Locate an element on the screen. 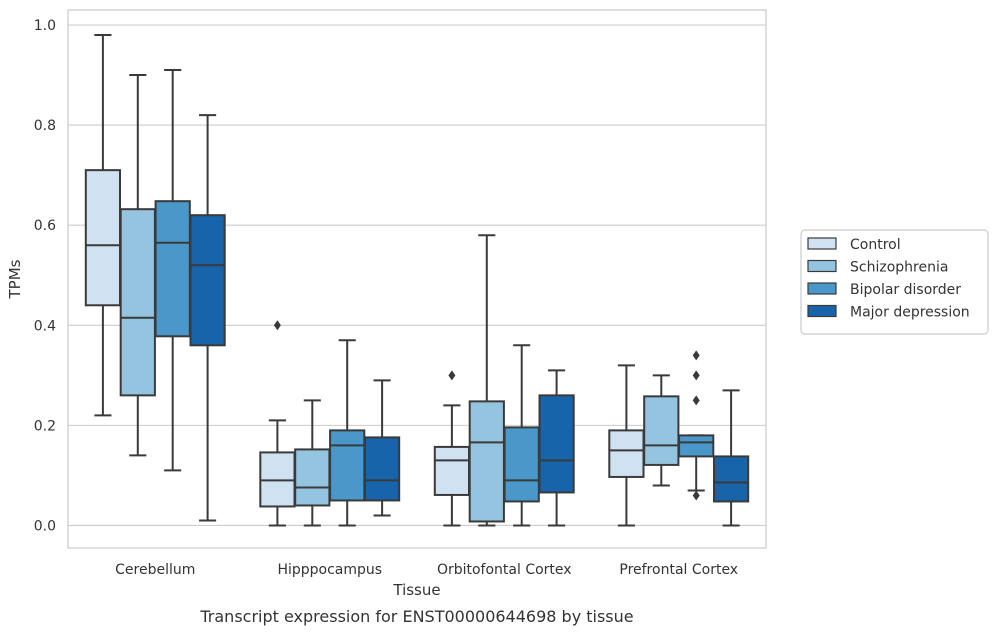 The image size is (997, 638). x-tick-label: Cerebellum is located at coordinates (155, 570).